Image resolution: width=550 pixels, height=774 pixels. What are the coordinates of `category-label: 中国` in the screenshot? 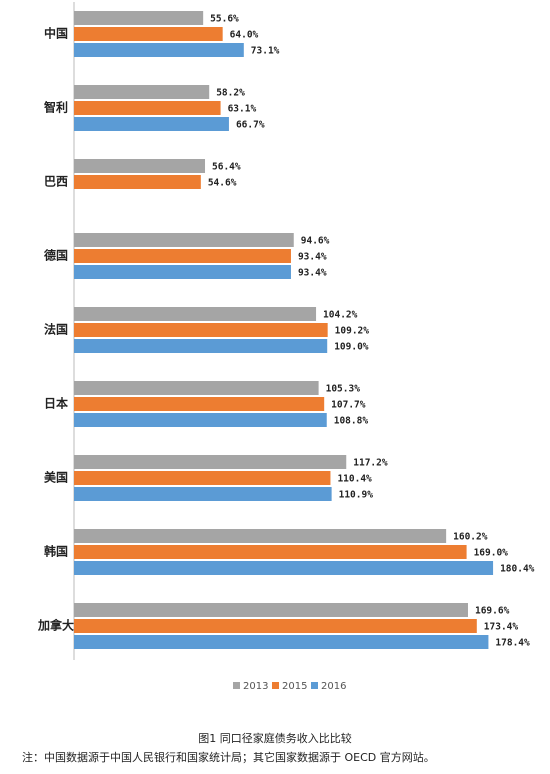 It's located at (56, 33).